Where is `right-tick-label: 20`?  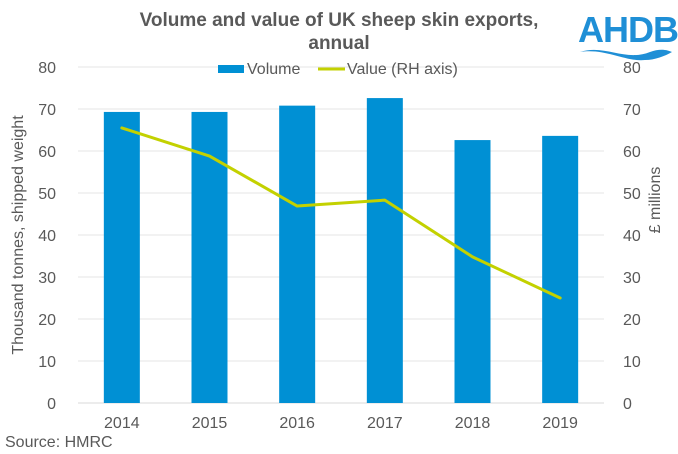
right-tick-label: 20 is located at coordinates (632, 320).